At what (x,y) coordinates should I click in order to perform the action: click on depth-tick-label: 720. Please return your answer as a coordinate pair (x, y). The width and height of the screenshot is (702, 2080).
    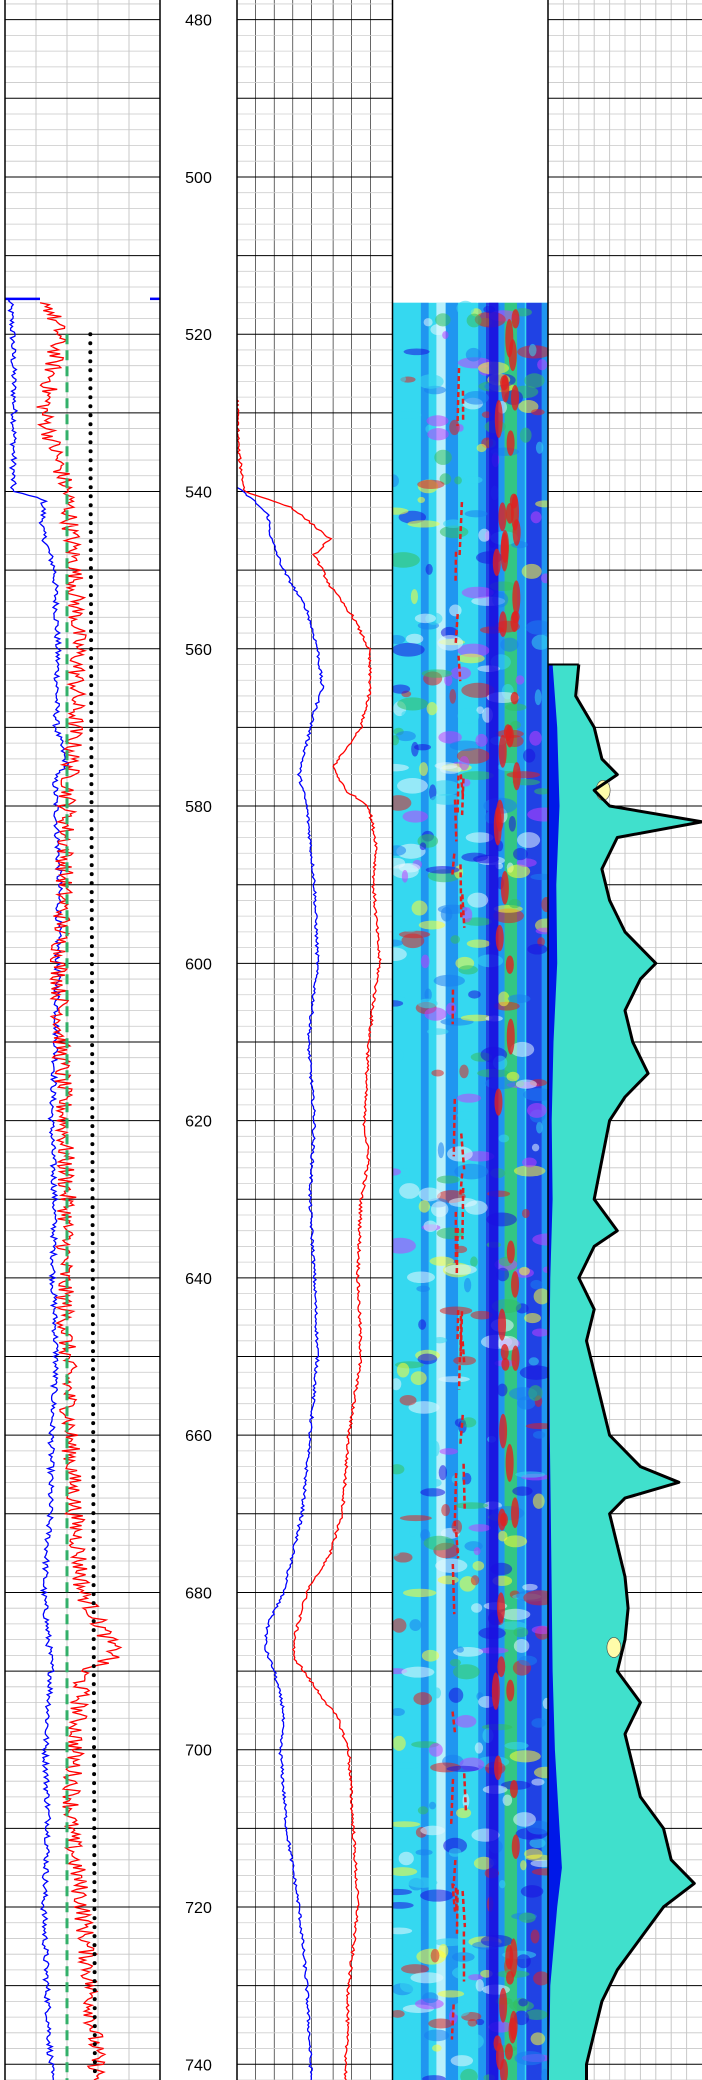
    Looking at the image, I should click on (198, 1908).